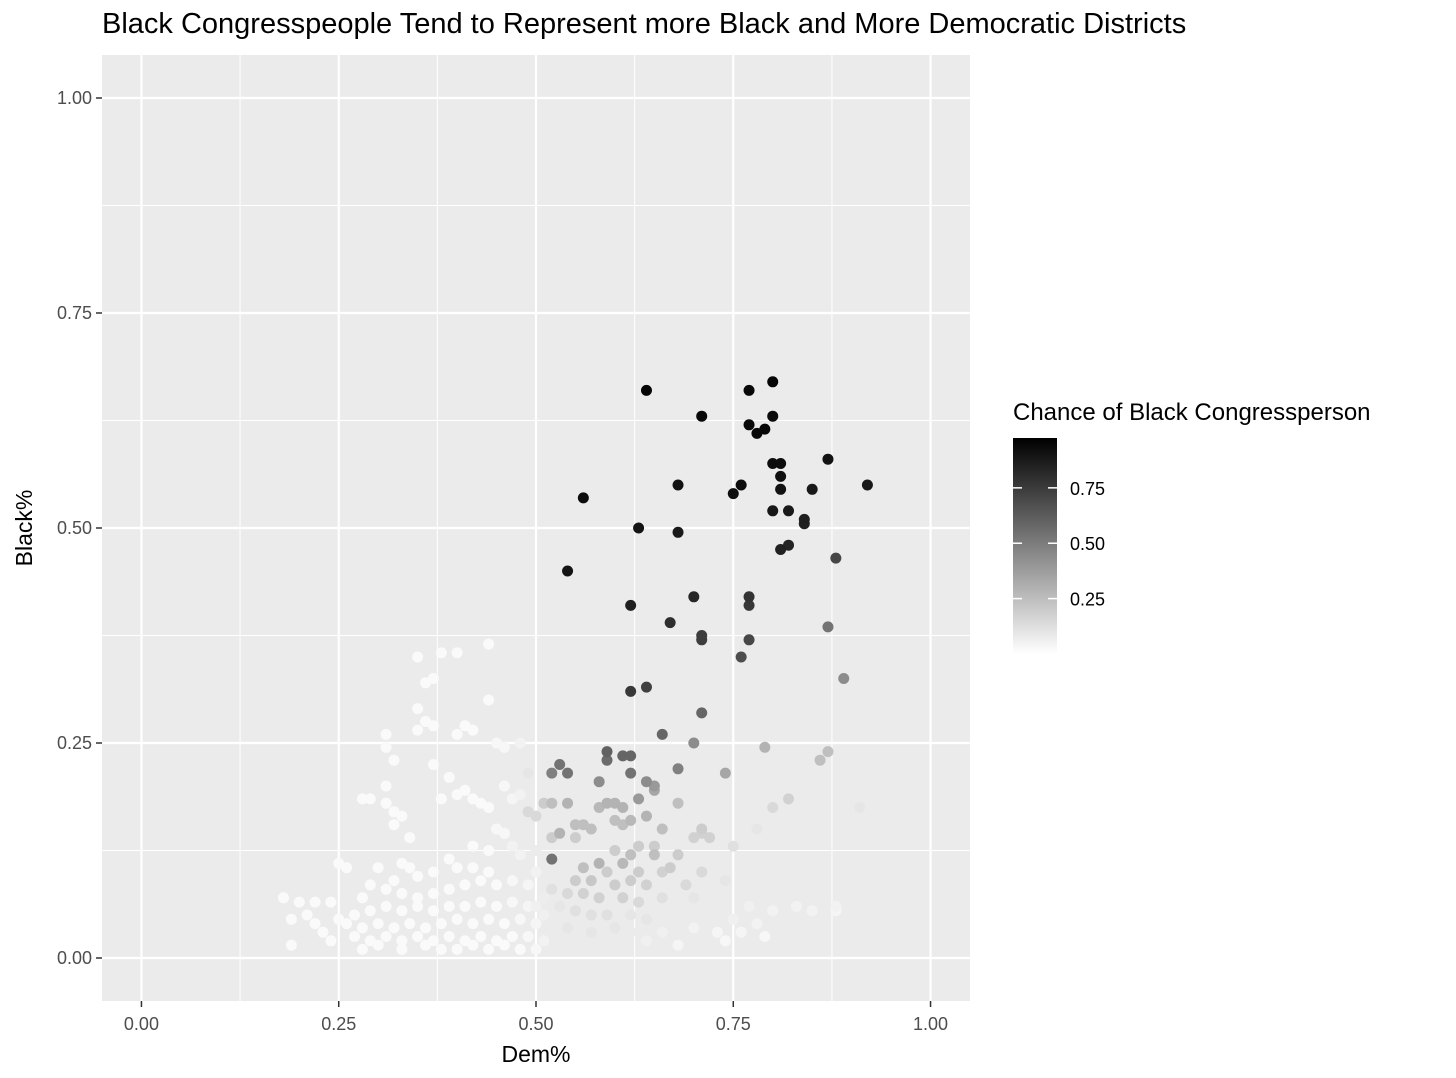  I want to click on legend-label: 0.75, so click(1087, 489).